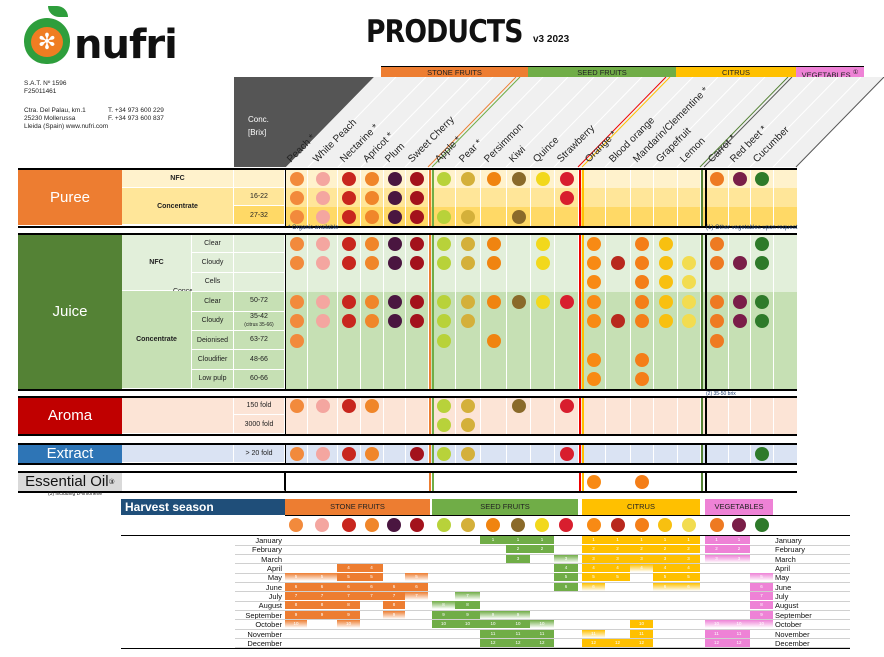  Describe the element at coordinates (270, 606) in the screenshot. I see `month-label-left: August` at that location.